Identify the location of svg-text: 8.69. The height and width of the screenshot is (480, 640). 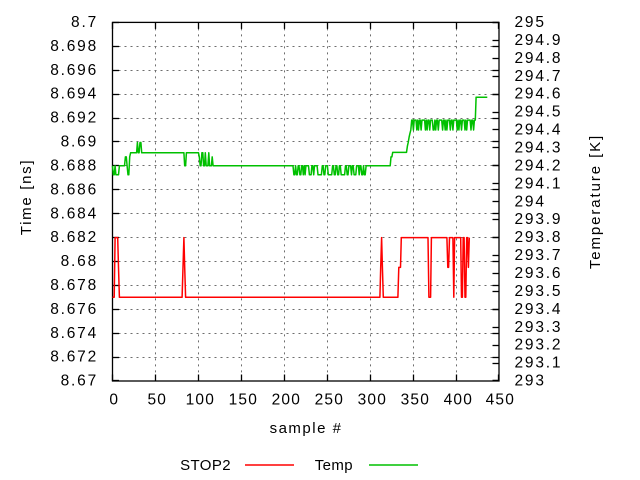
(79, 142).